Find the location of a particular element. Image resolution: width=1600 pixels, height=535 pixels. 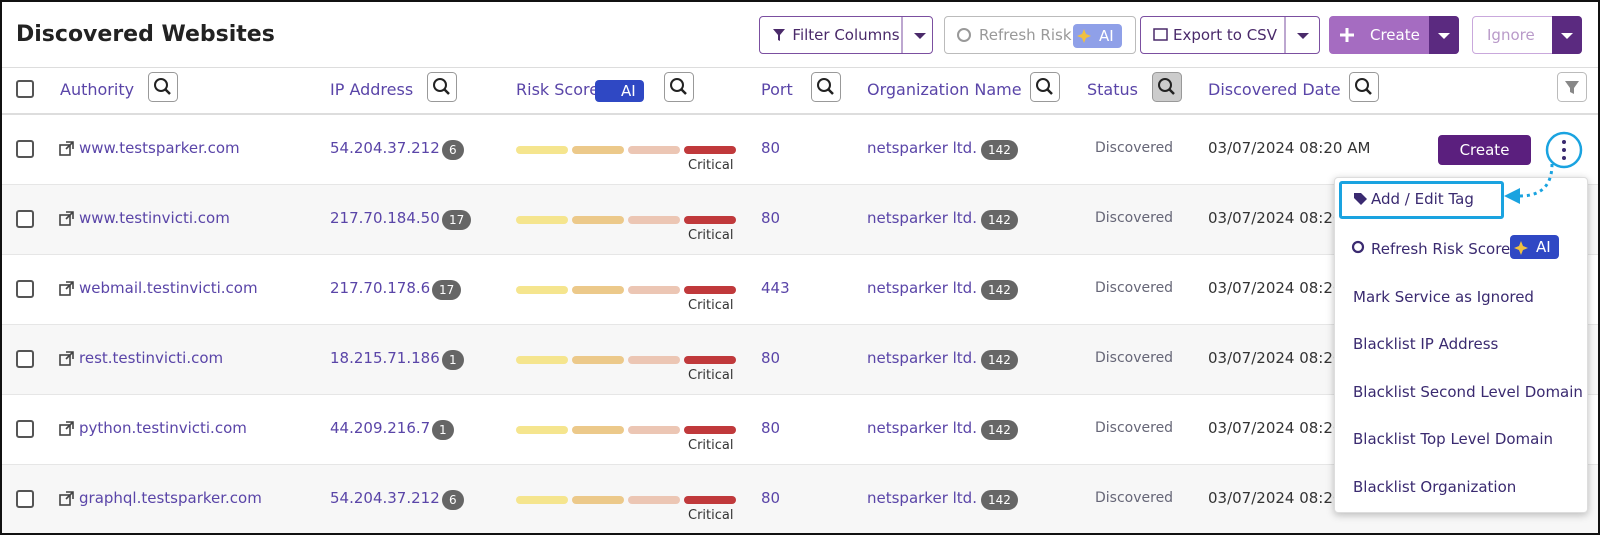

authority-link: rest.testinvicti.com is located at coordinates (151, 358).